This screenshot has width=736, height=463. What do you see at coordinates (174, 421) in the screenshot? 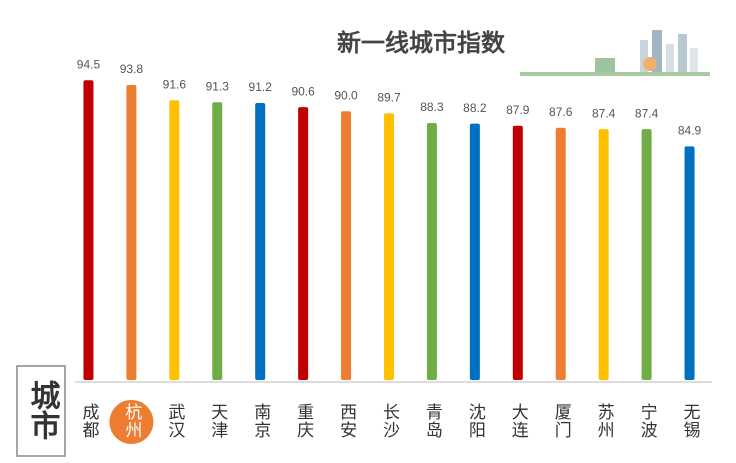
I see `x-tick-label: 武汉` at bounding box center [174, 421].